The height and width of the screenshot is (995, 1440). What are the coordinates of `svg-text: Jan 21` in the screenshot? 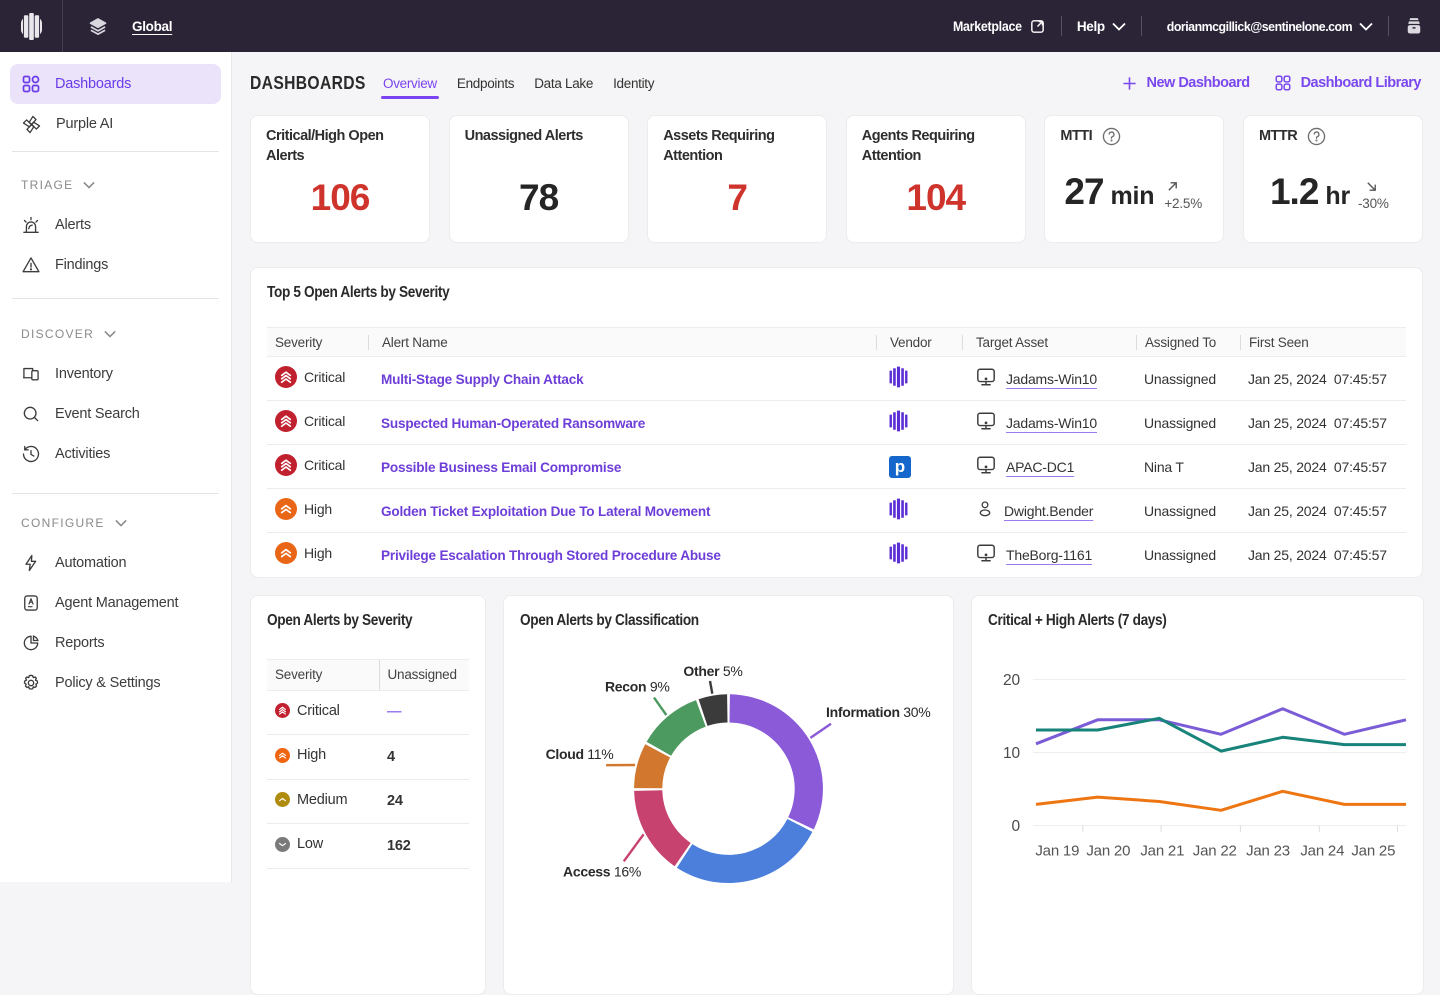 It's located at (1163, 850).